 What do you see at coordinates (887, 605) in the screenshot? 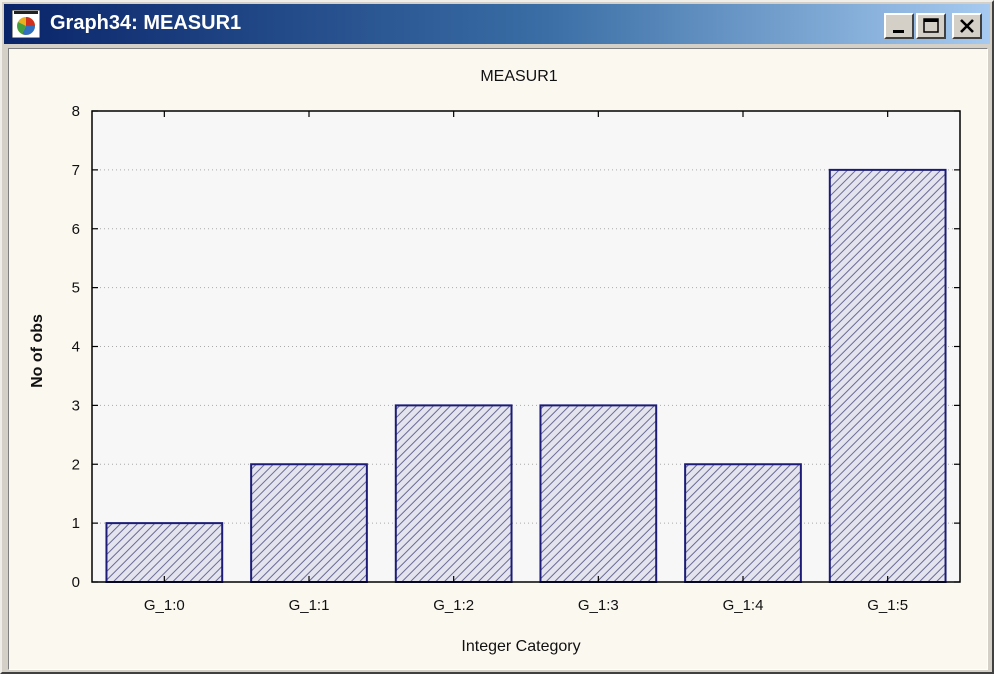
I see `x-tick-label: G_1:5` at bounding box center [887, 605].